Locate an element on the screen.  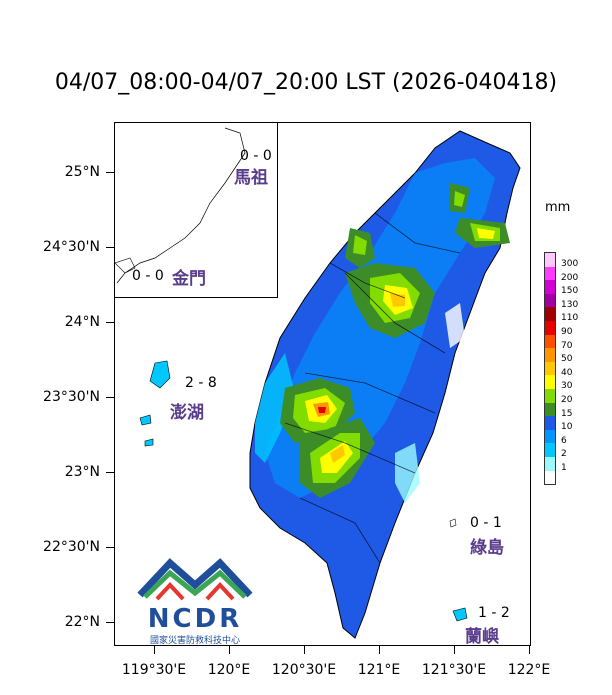
lat-label: 24°N is located at coordinates (82, 322).